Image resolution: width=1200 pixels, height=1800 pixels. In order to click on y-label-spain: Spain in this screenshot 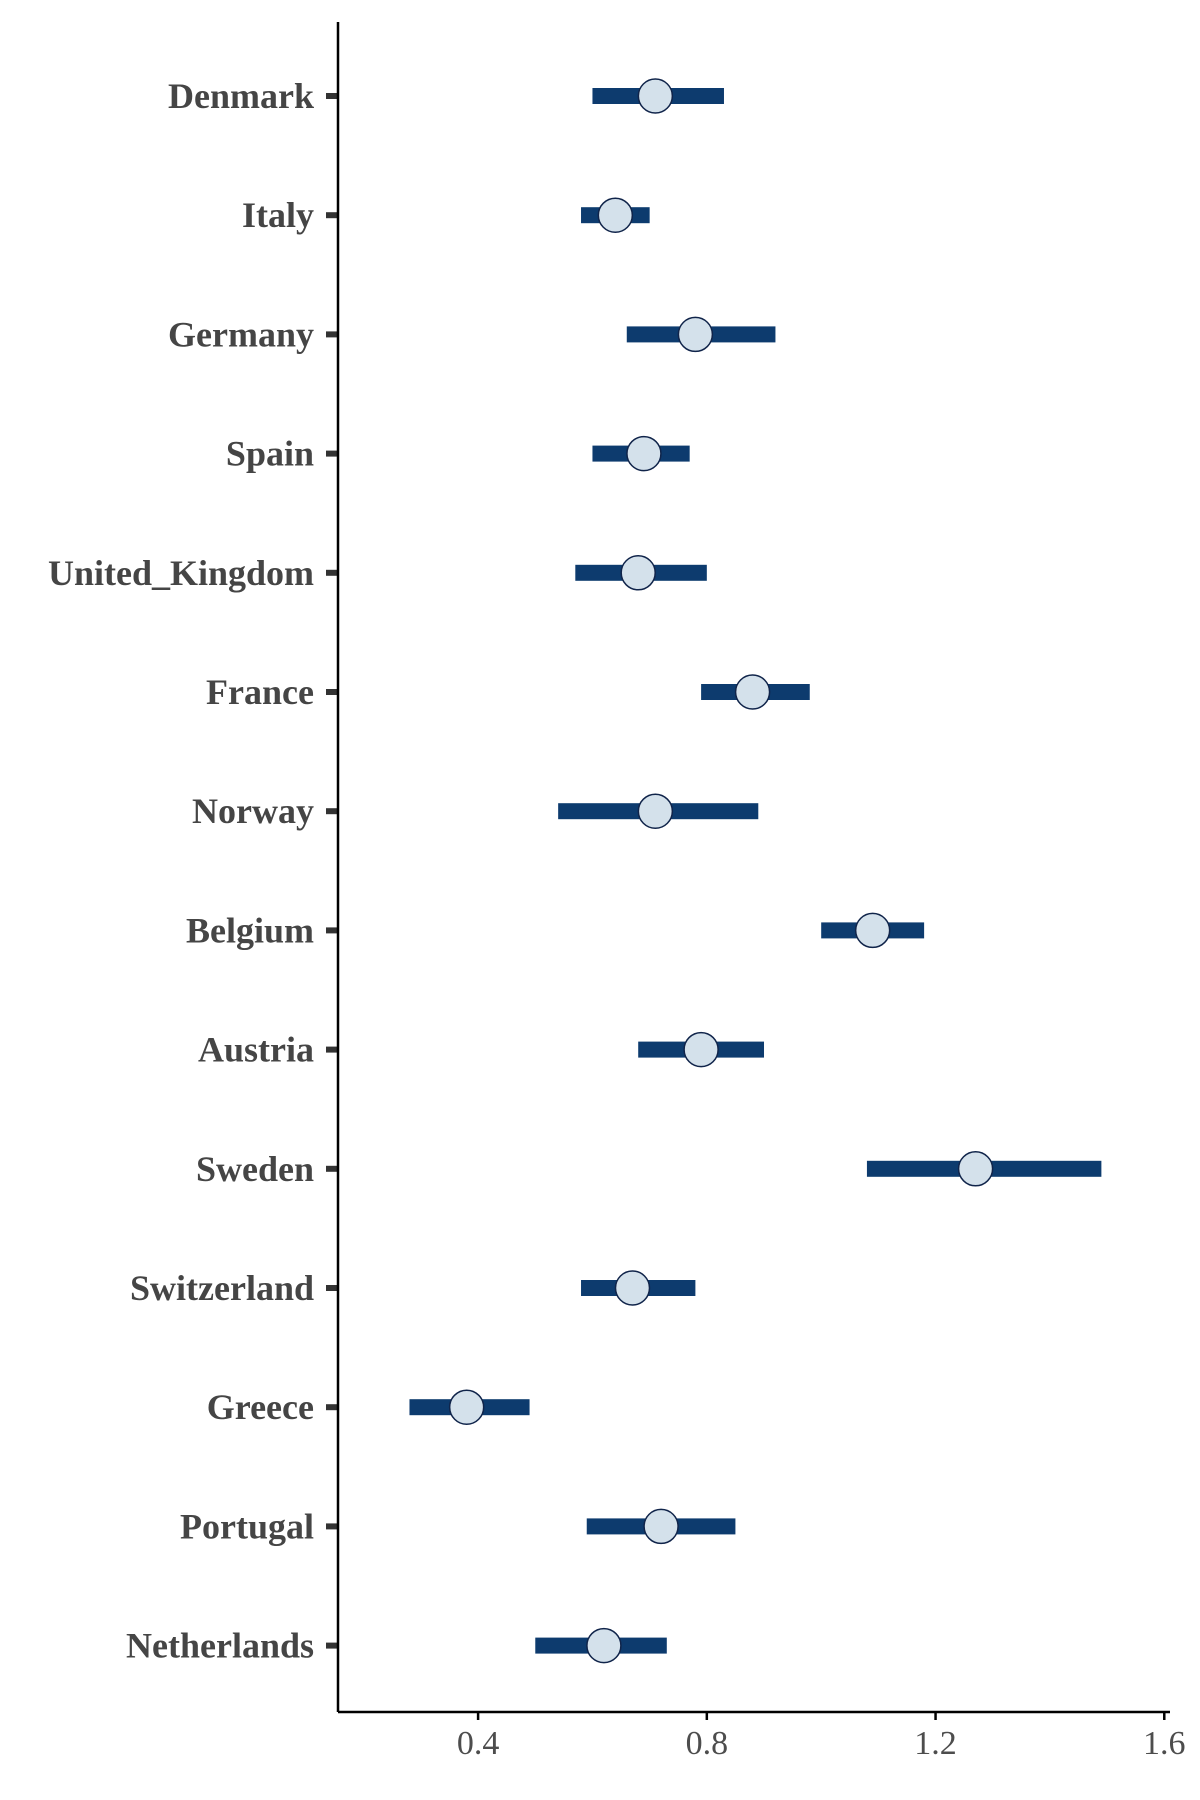, I will do `click(270, 454)`.